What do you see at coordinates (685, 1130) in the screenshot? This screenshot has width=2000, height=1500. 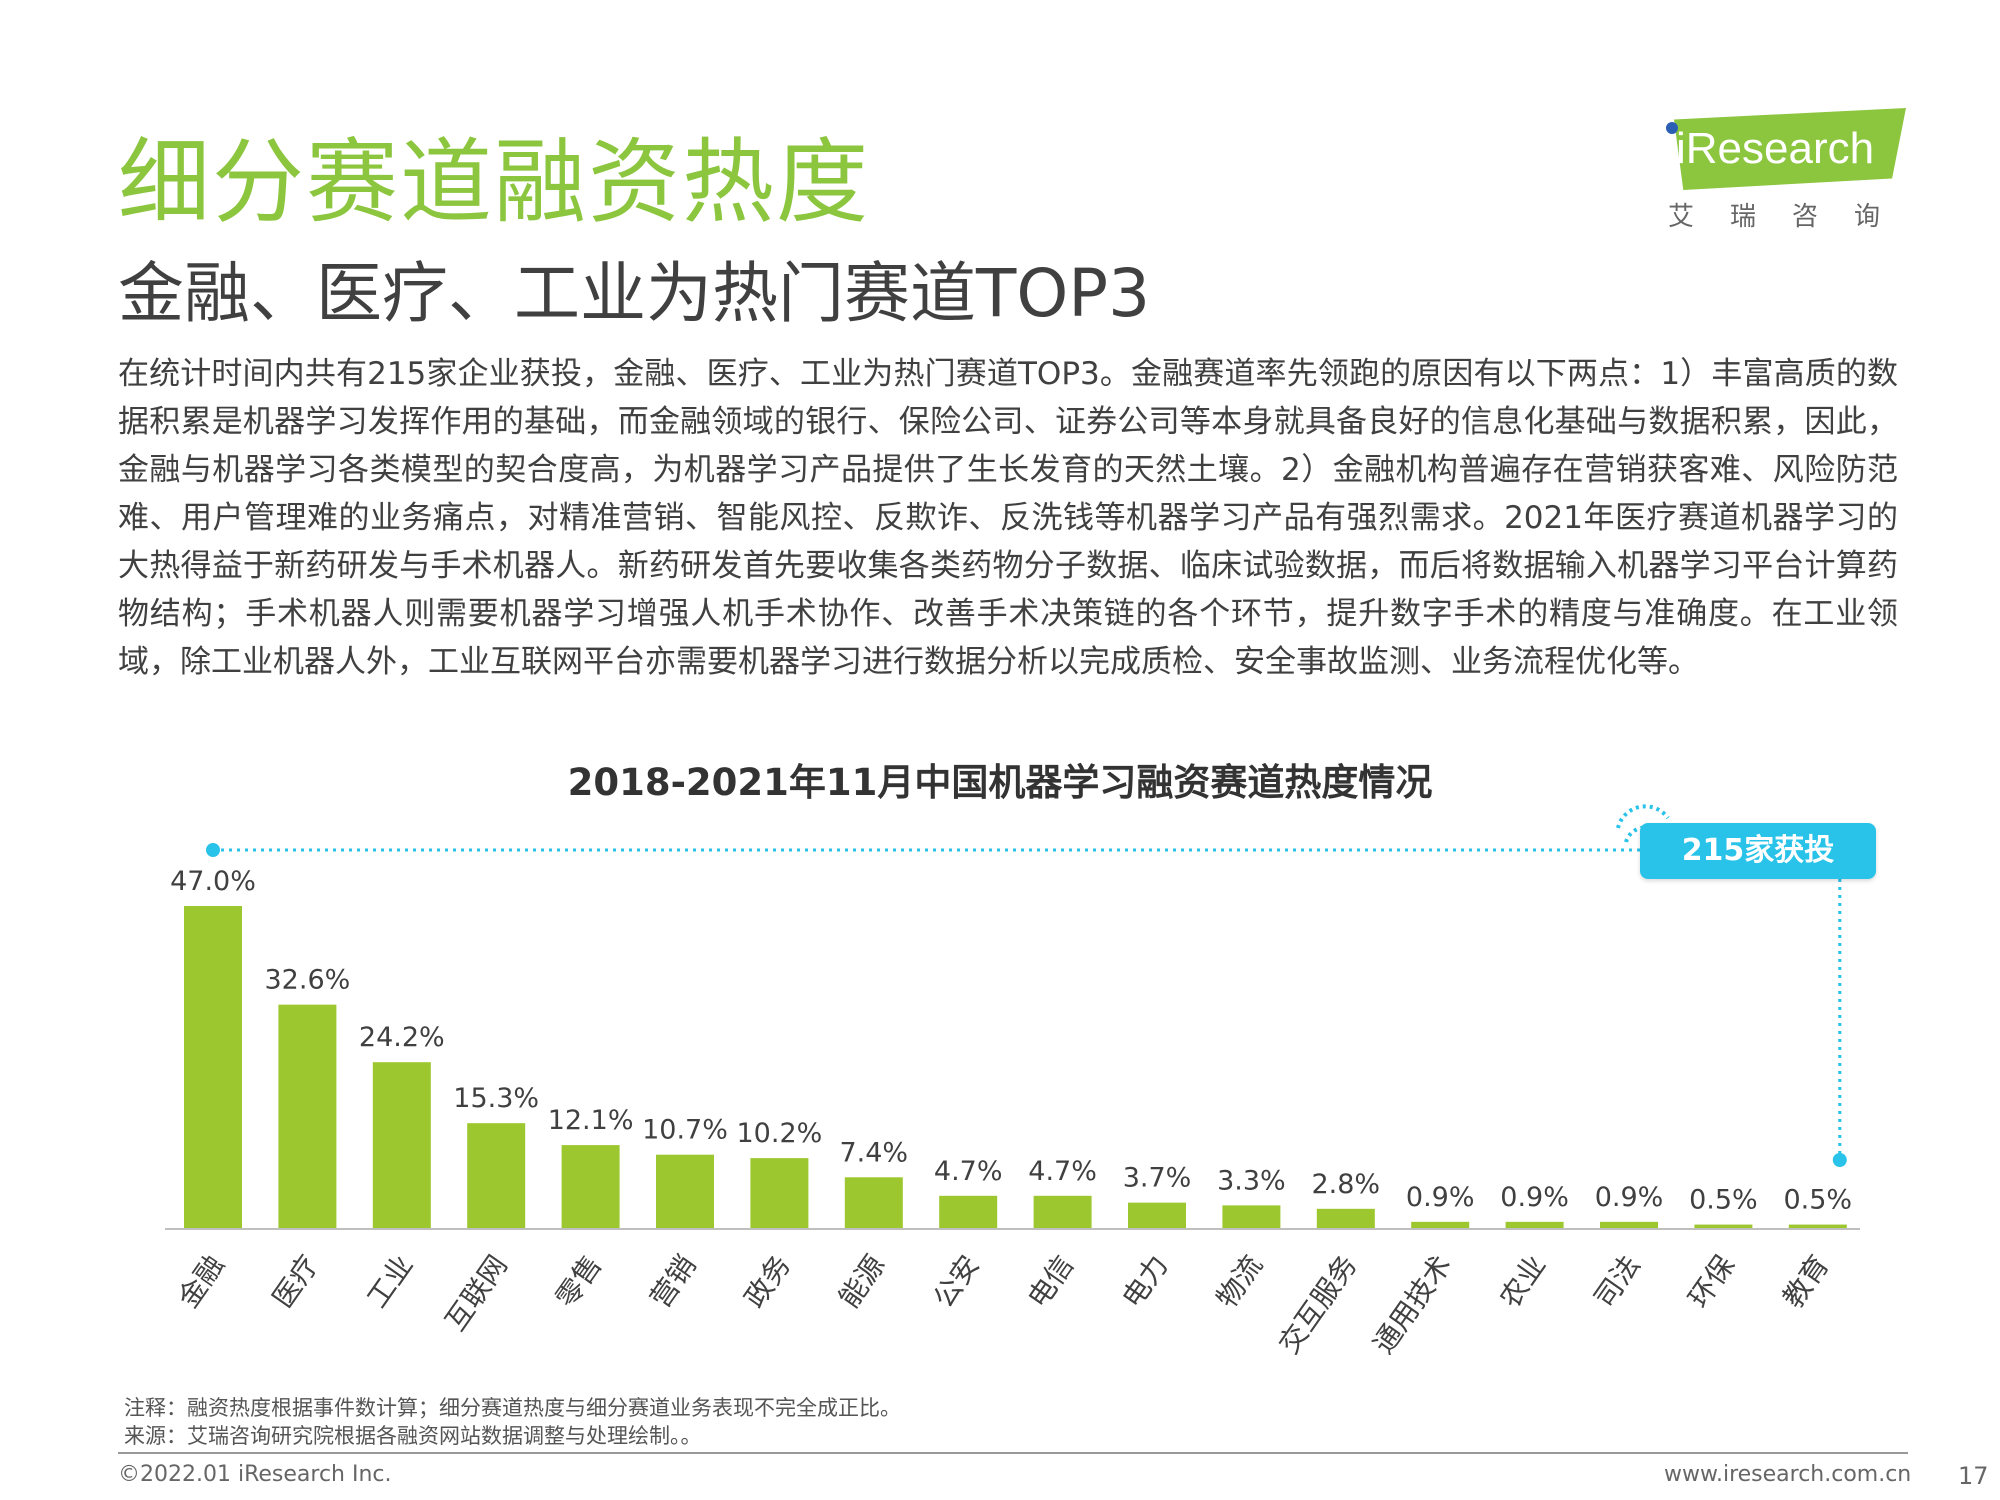 I see `value-label-5: 10.7%` at bounding box center [685, 1130].